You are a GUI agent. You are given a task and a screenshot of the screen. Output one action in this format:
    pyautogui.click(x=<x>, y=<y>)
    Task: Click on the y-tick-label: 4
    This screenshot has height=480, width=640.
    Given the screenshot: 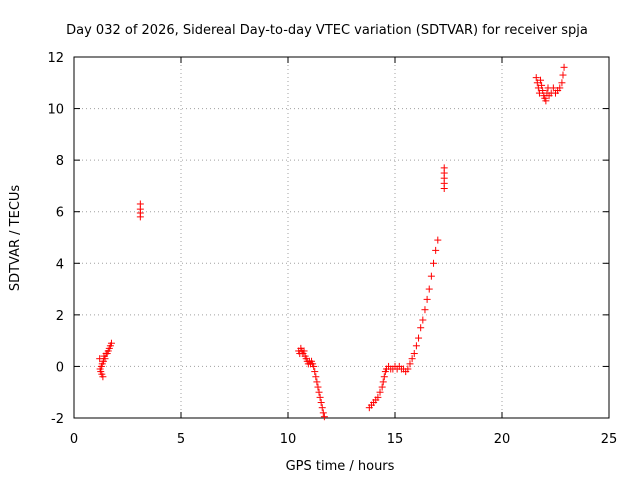 What is the action you would take?
    pyautogui.click(x=60, y=264)
    